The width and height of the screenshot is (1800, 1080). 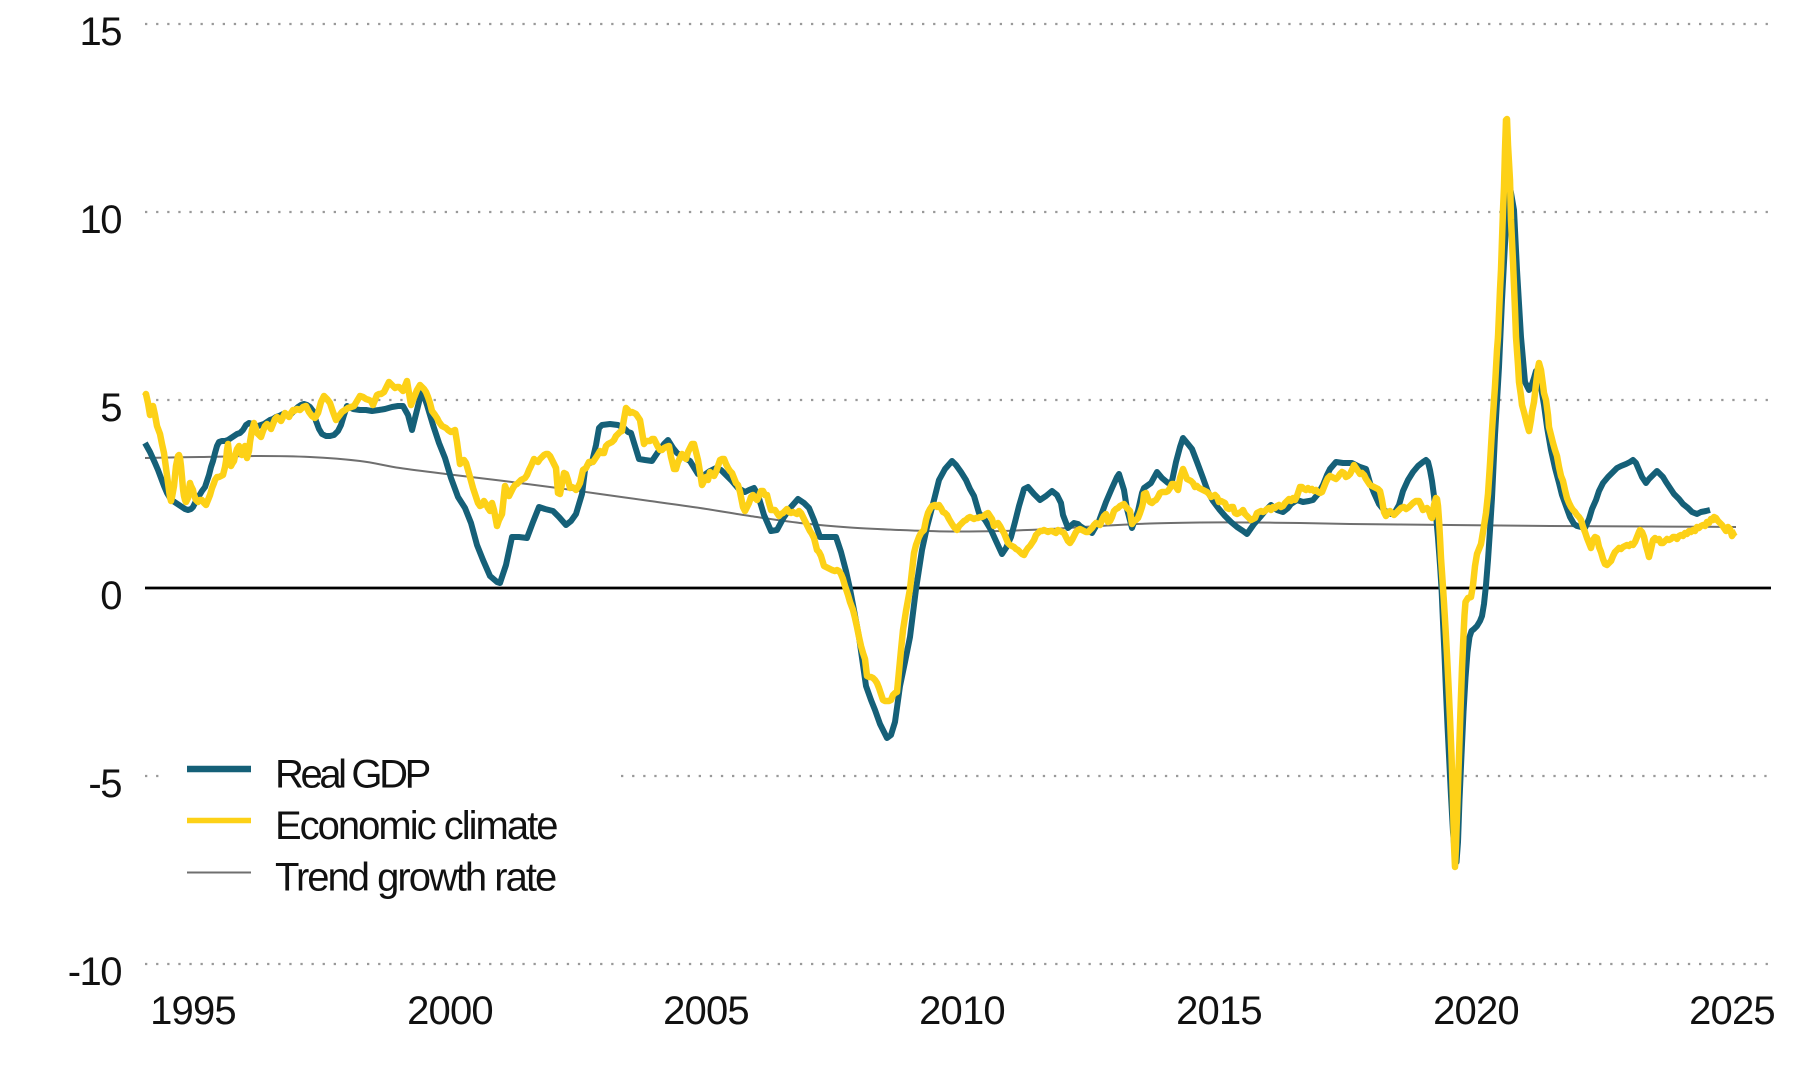 I want to click on svg-text: 2020, so click(x=1476, y=1011).